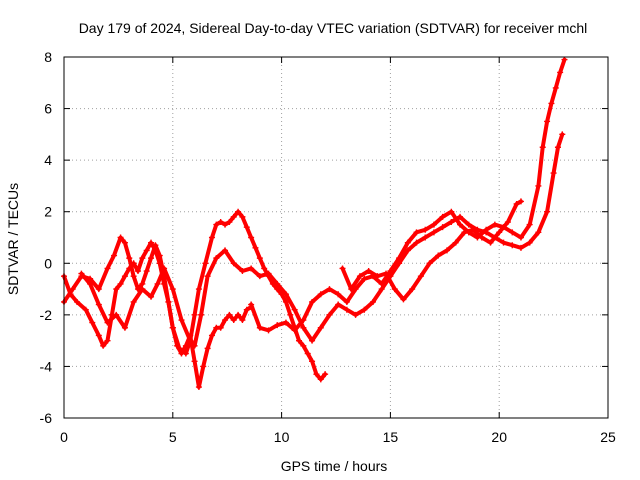 The height and width of the screenshot is (480, 640). I want to click on x-tick-label: 25, so click(608, 437).